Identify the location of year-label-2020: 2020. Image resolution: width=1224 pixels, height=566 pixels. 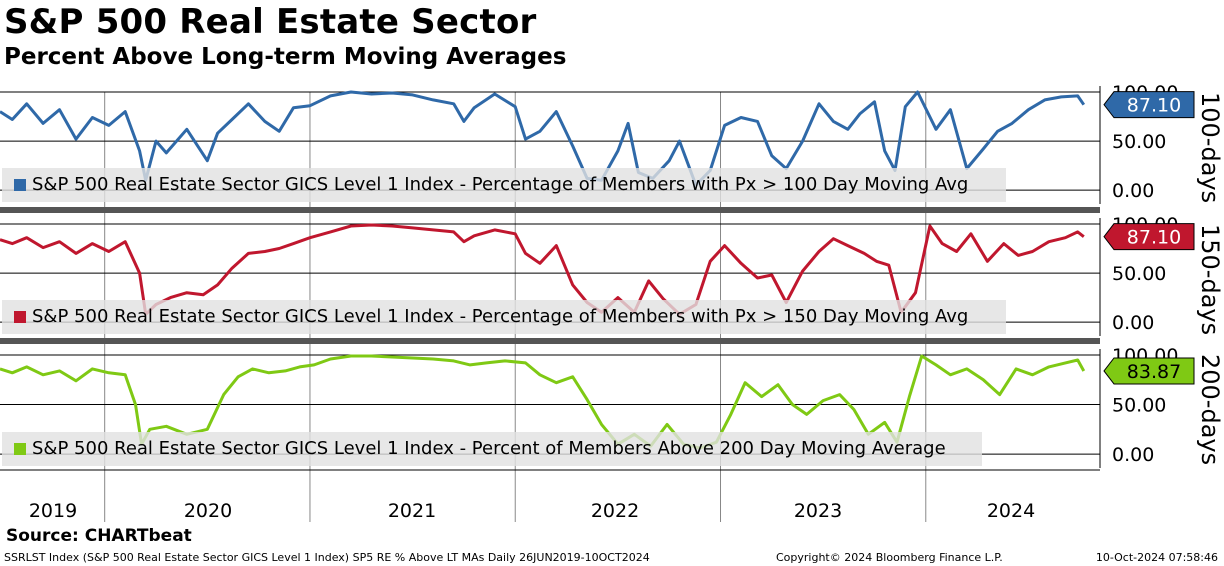
(208, 511).